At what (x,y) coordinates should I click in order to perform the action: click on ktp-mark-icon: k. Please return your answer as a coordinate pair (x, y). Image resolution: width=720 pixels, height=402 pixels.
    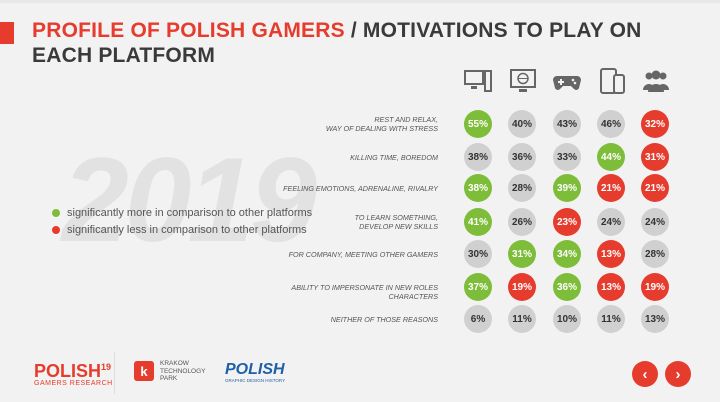
    Looking at the image, I should click on (144, 371).